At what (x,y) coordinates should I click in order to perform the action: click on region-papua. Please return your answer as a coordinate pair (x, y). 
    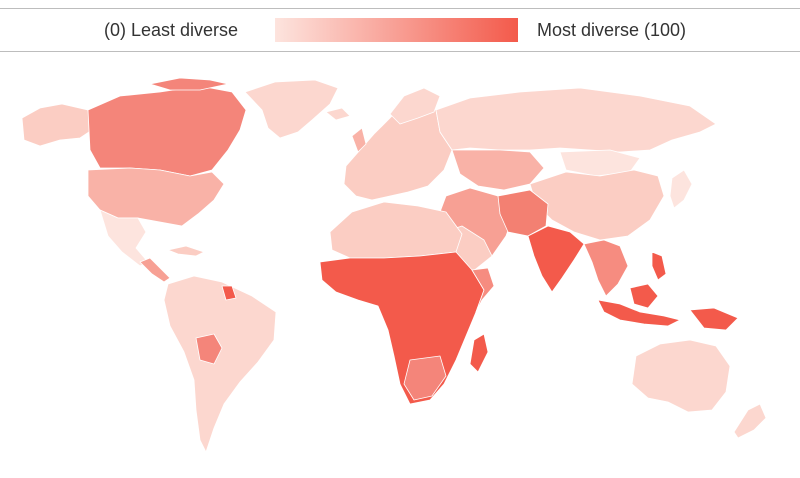
    Looking at the image, I should click on (714, 319).